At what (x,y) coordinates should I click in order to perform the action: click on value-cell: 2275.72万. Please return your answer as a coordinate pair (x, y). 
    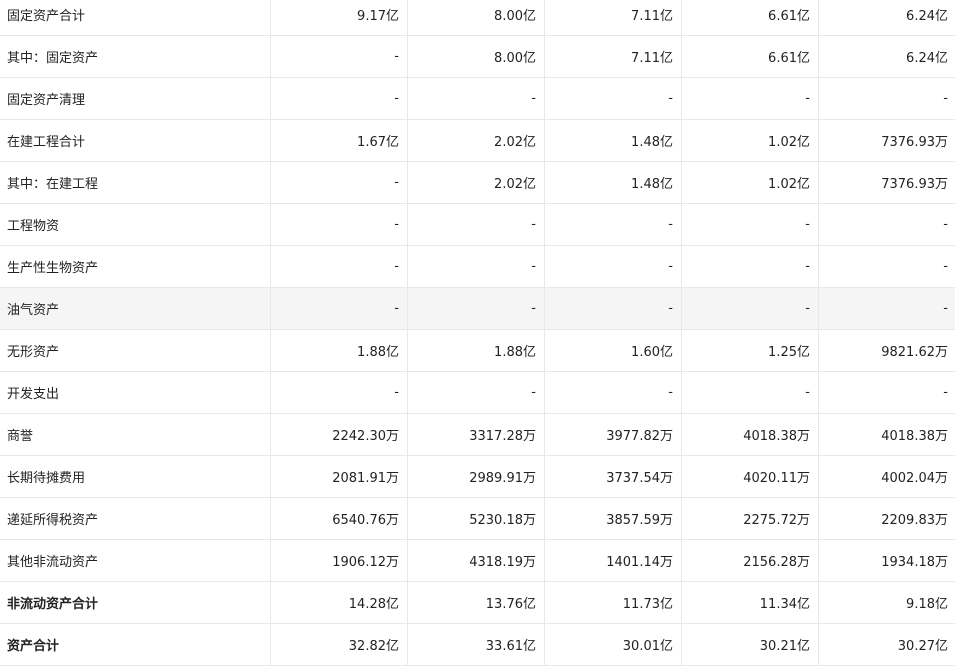
    Looking at the image, I should click on (750, 518).